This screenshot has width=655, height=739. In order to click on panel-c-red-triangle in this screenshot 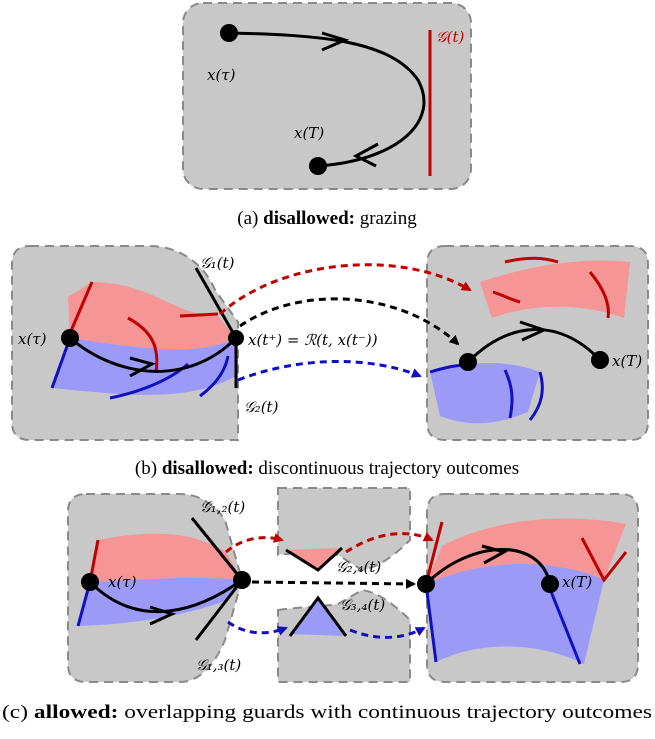, I will do `click(314, 558)`.